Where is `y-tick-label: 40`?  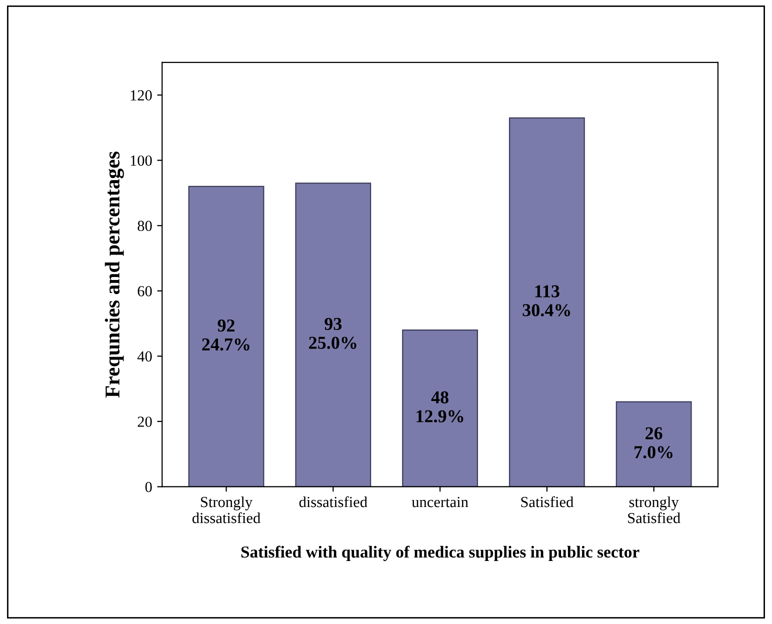
y-tick-label: 40 is located at coordinates (144, 356).